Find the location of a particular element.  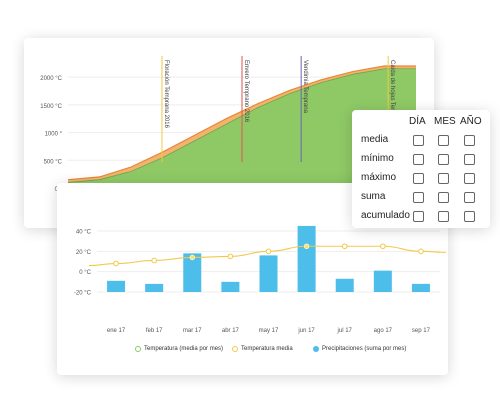

x-tick-label: ago 17 is located at coordinates (383, 331).